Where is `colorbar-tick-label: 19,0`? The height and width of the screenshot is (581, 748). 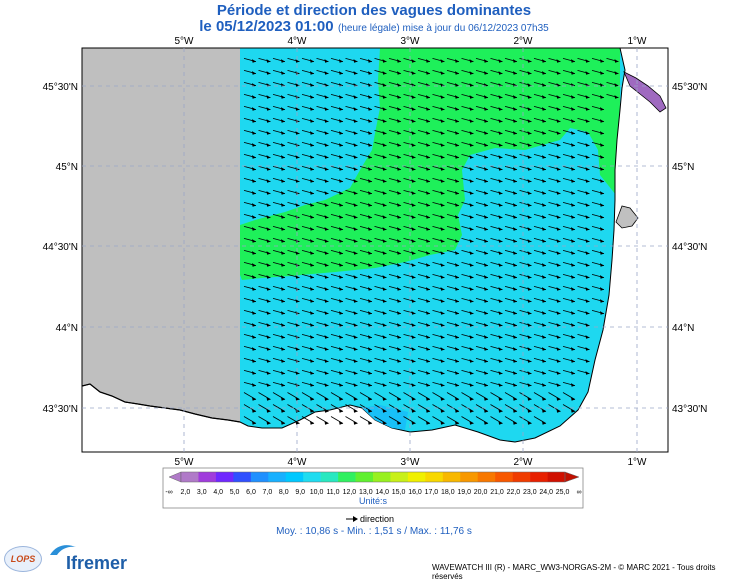
colorbar-tick-label: 19,0 is located at coordinates (464, 492).